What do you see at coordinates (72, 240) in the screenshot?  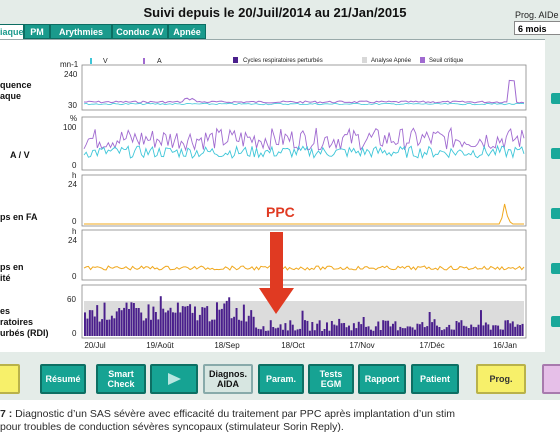 I see `svg-text: 24` at bounding box center [72, 240].